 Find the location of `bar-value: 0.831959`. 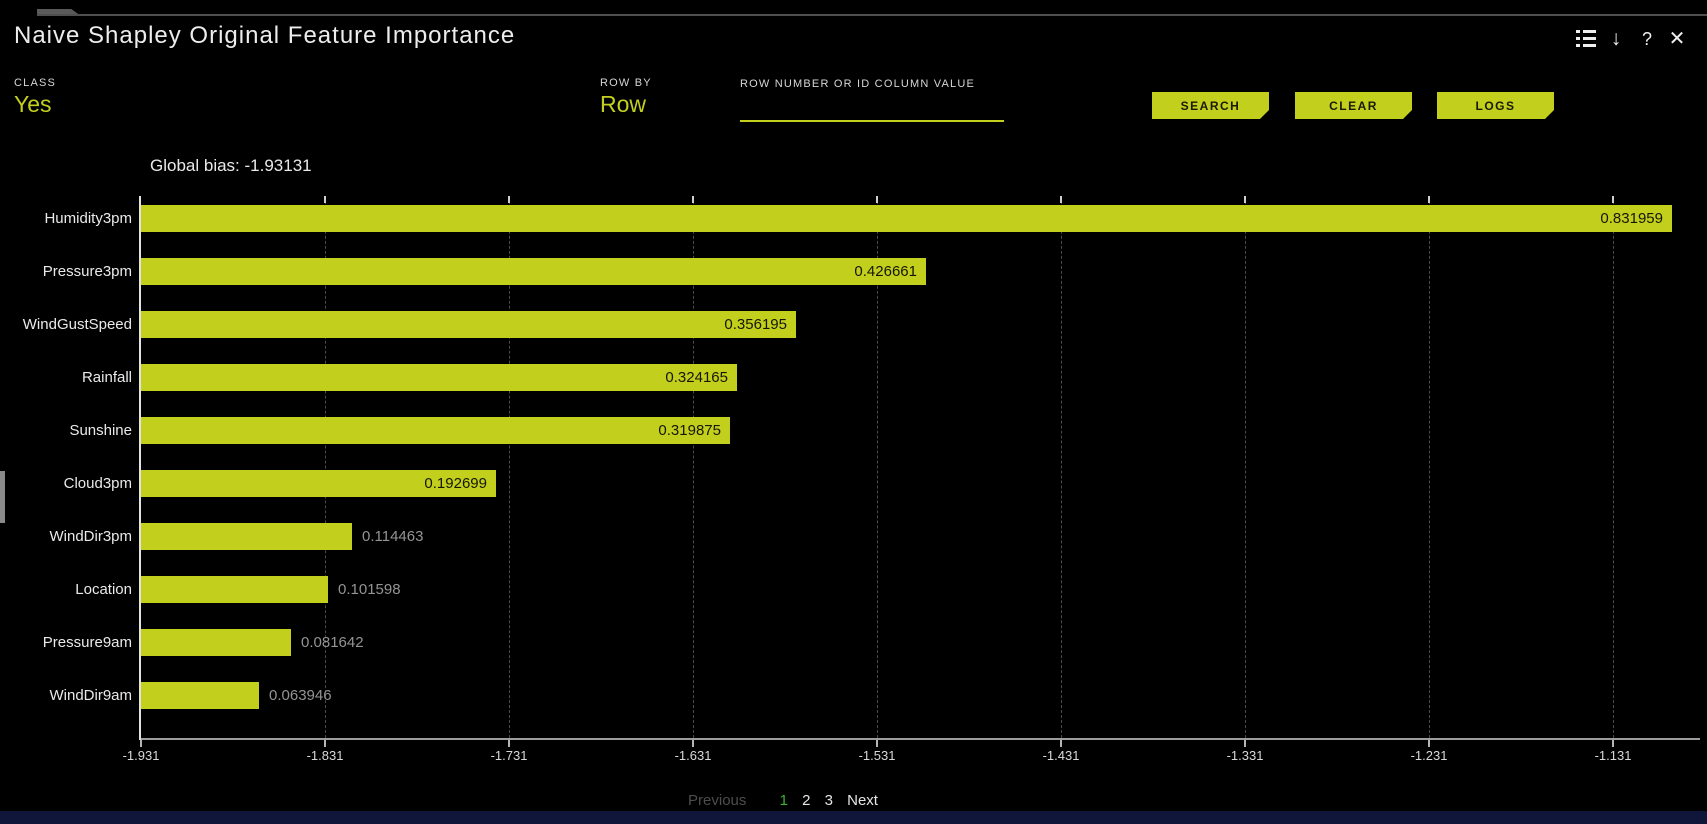

bar-value: 0.831959 is located at coordinates (1631, 218).